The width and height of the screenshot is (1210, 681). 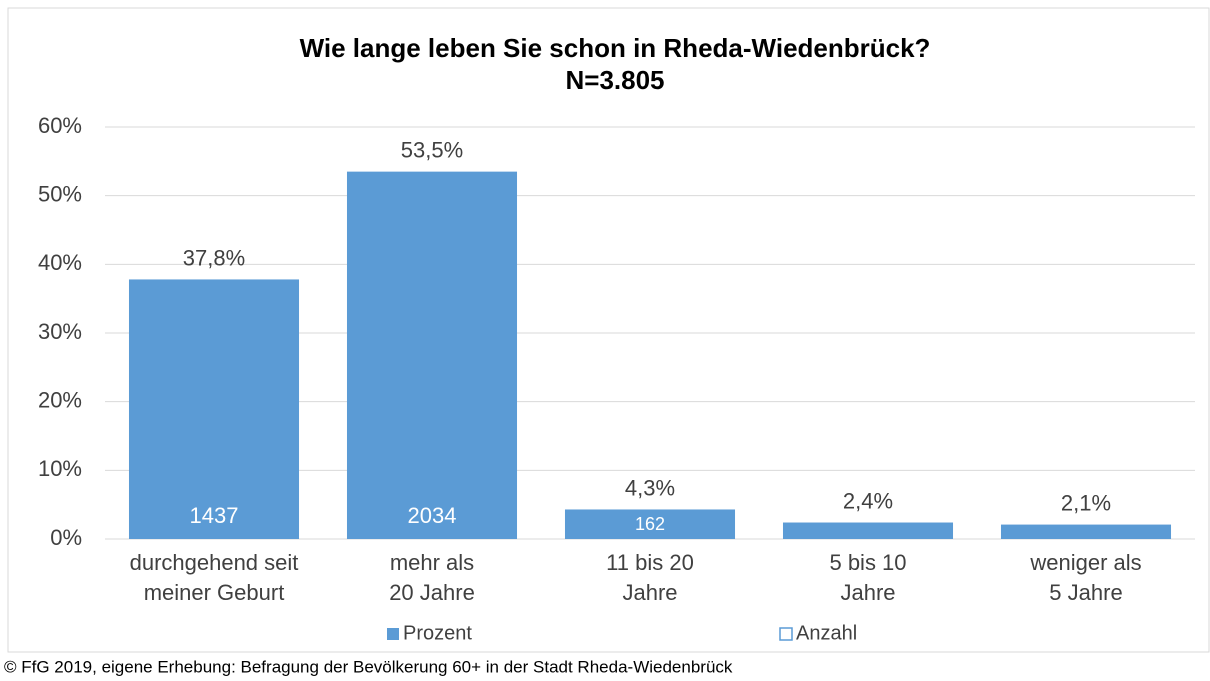 I want to click on count-label: 1437, so click(x=214, y=515).